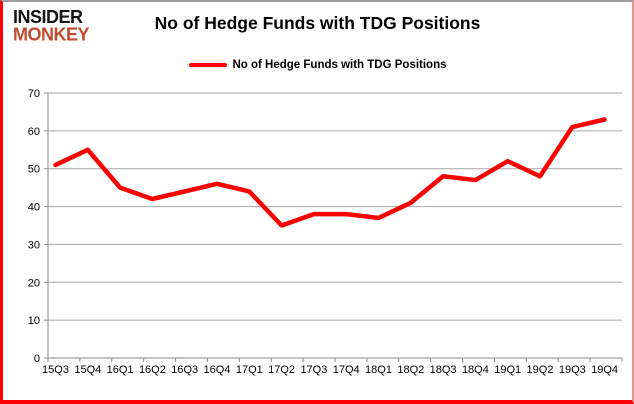 The image size is (634, 404). Describe the element at coordinates (120, 370) in the screenshot. I see `x-axis-label: 16Q1` at that location.